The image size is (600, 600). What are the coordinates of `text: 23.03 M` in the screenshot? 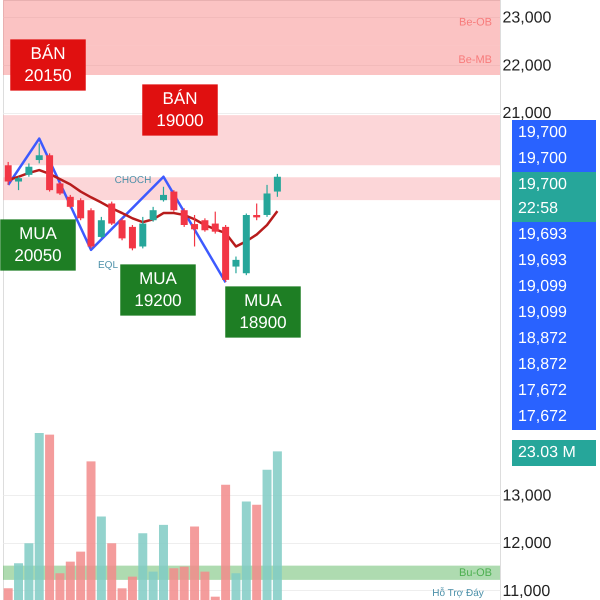 It's located at (547, 452).